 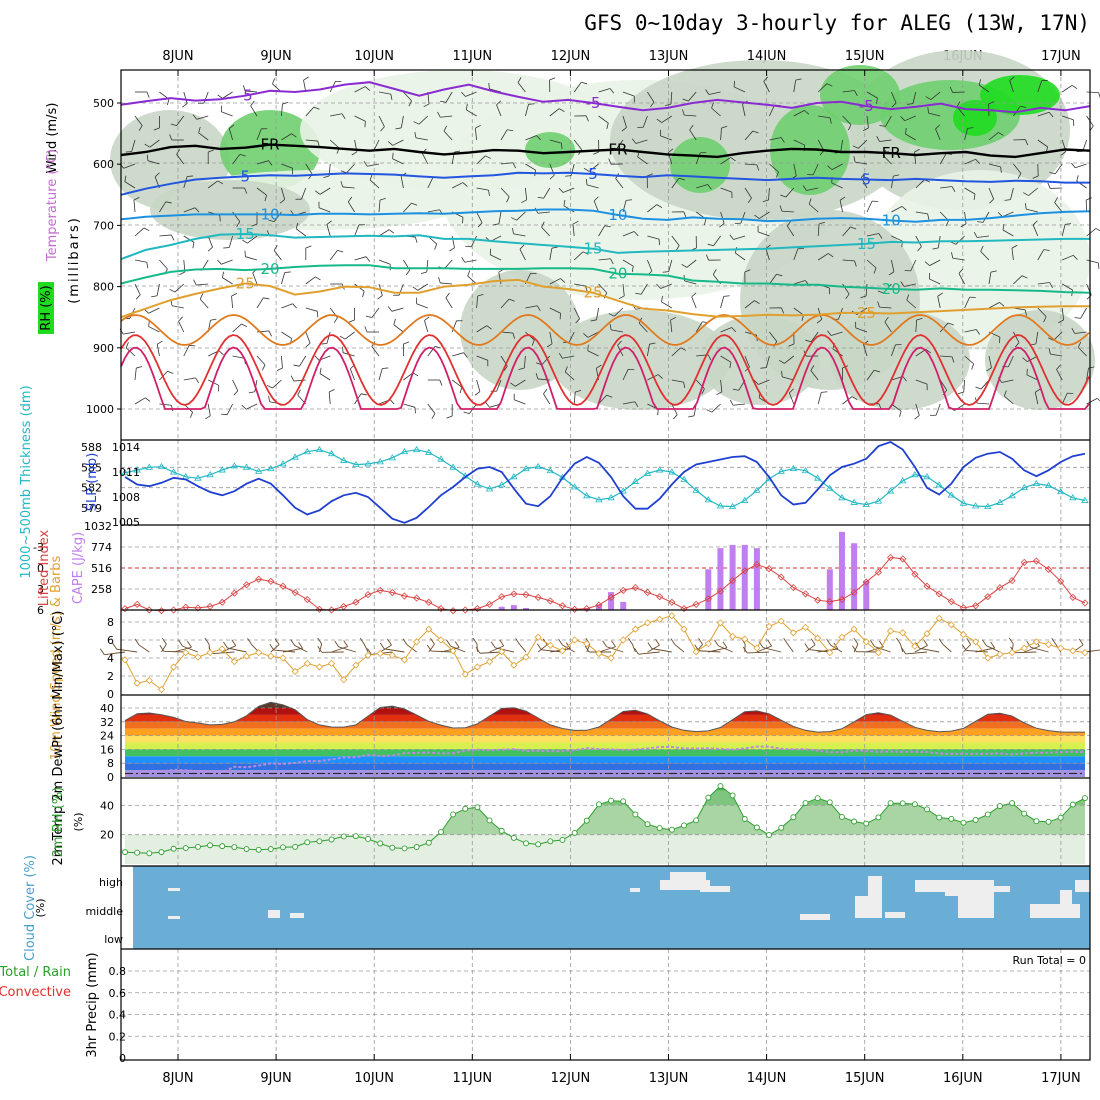 What do you see at coordinates (30, 908) in the screenshot?
I see `cloud-cover-label: Cloud Cover (%)` at bounding box center [30, 908].